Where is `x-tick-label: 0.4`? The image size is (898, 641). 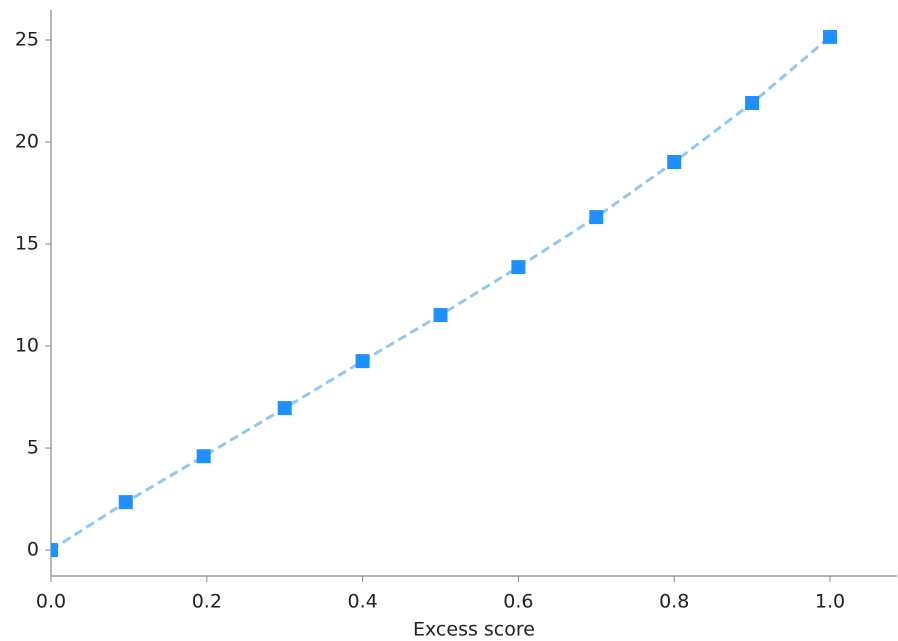
x-tick-label: 0.4 is located at coordinates (362, 602).